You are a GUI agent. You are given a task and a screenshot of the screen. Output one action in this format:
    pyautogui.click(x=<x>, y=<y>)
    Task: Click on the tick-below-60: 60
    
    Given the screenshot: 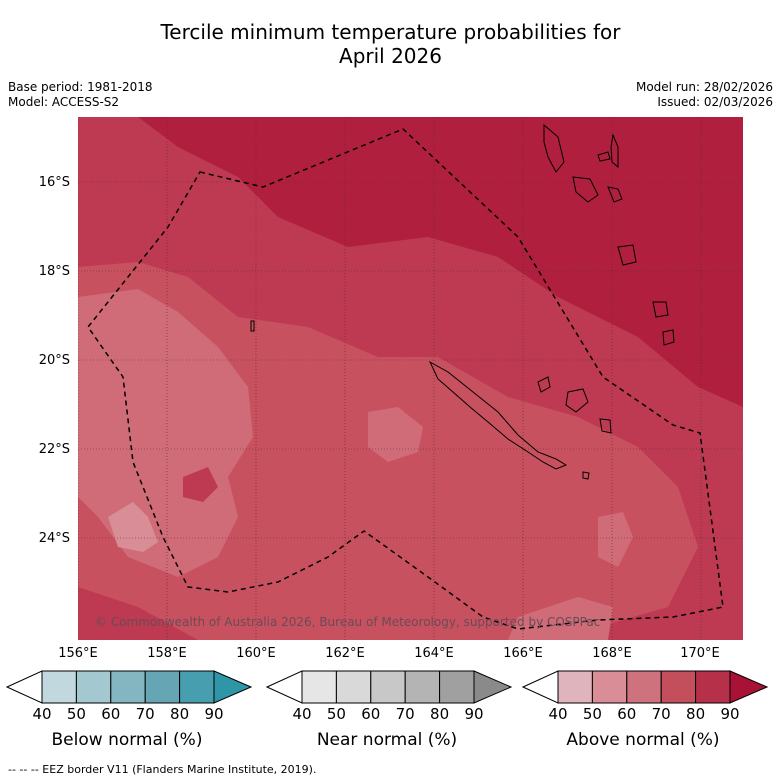 What is the action you would take?
    pyautogui.click(x=111, y=714)
    